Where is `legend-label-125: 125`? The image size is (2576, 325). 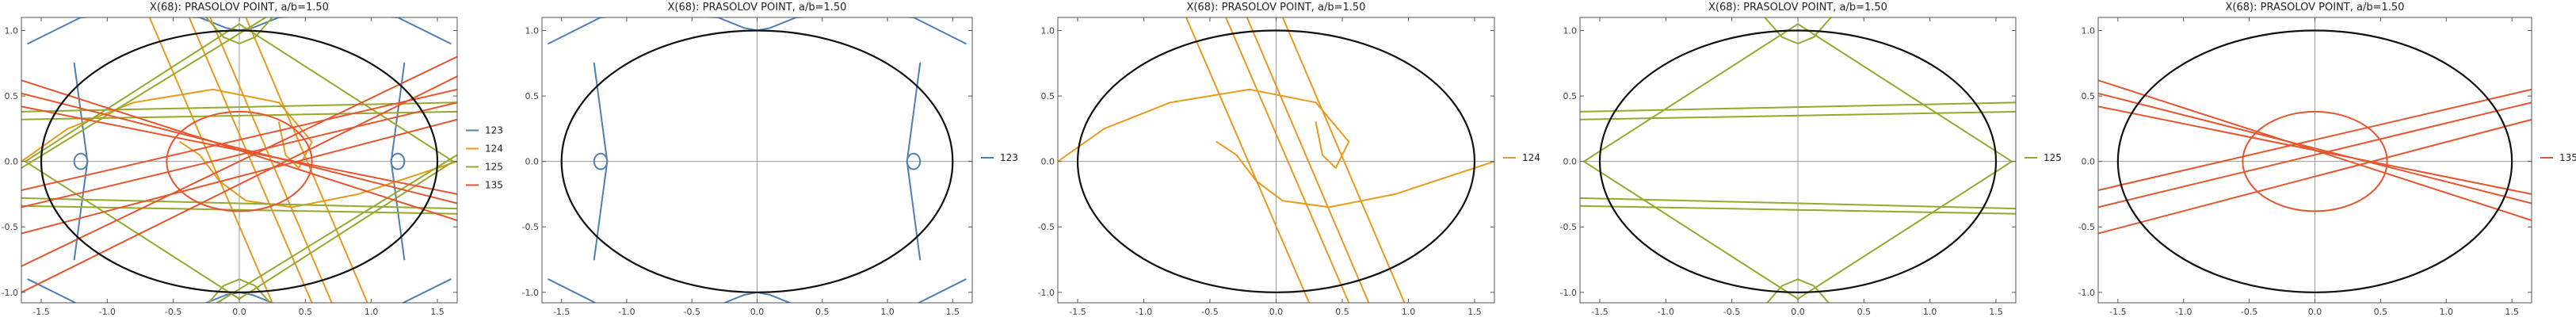
legend-label-125: 125 is located at coordinates (494, 167).